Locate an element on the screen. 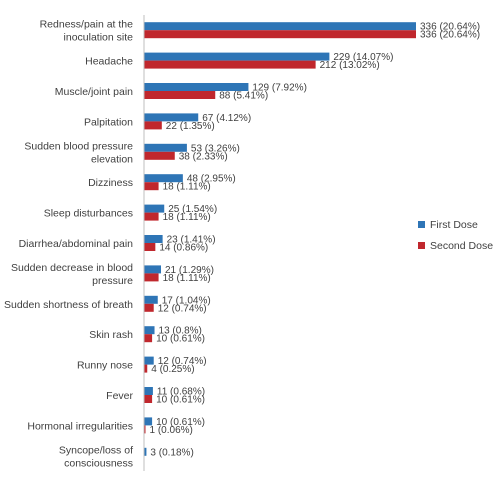  category-label: Fever is located at coordinates (119, 396).